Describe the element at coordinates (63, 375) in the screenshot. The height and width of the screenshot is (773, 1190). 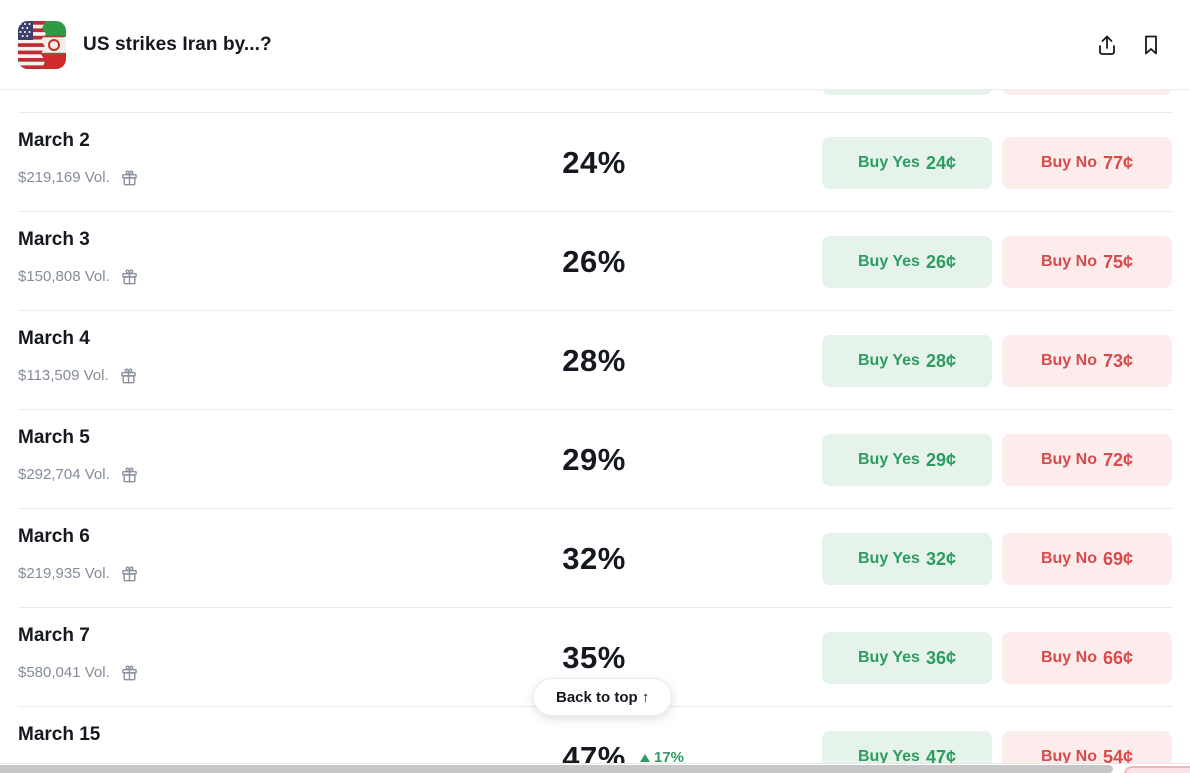
I see `volume-label: $113,509 Vol.` at that location.